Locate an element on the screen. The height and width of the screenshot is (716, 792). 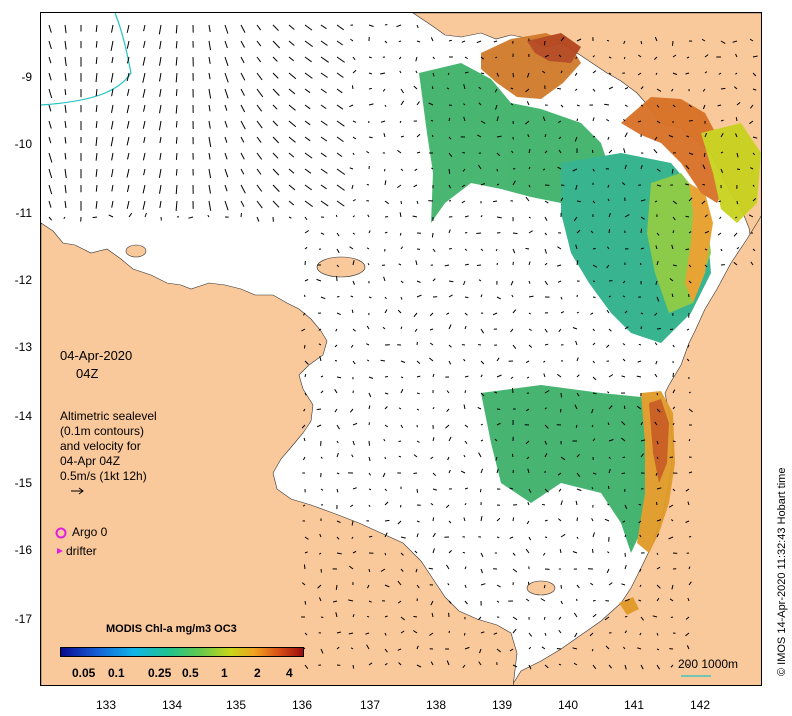
y-tick-label: -12 is located at coordinates (23, 280).